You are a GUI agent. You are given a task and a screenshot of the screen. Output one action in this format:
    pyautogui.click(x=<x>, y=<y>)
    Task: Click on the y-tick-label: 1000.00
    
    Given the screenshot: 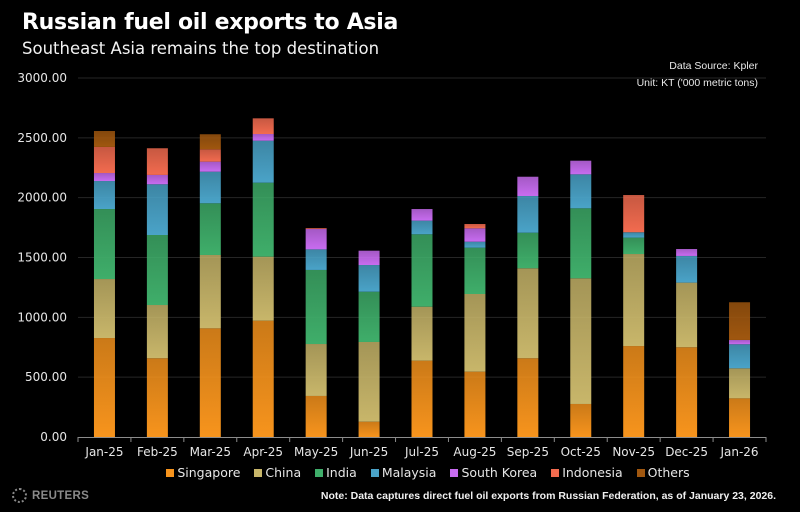 What is the action you would take?
    pyautogui.click(x=42, y=317)
    